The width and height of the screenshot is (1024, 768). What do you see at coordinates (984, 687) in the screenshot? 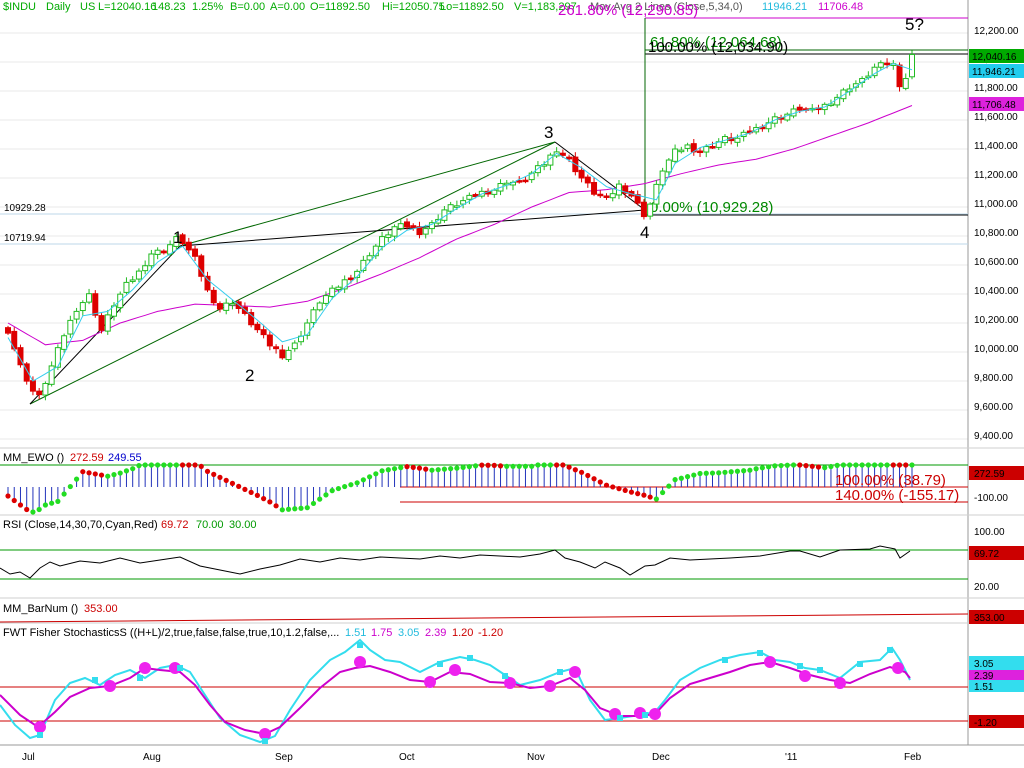
I see `fisher-tag-low-text: 1.51` at bounding box center [984, 687].